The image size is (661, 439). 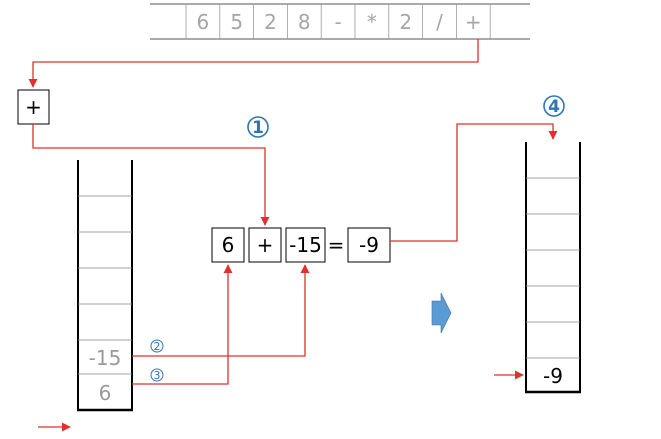 What do you see at coordinates (105, 286) in the screenshot?
I see `left-stack: -15 6` at bounding box center [105, 286].